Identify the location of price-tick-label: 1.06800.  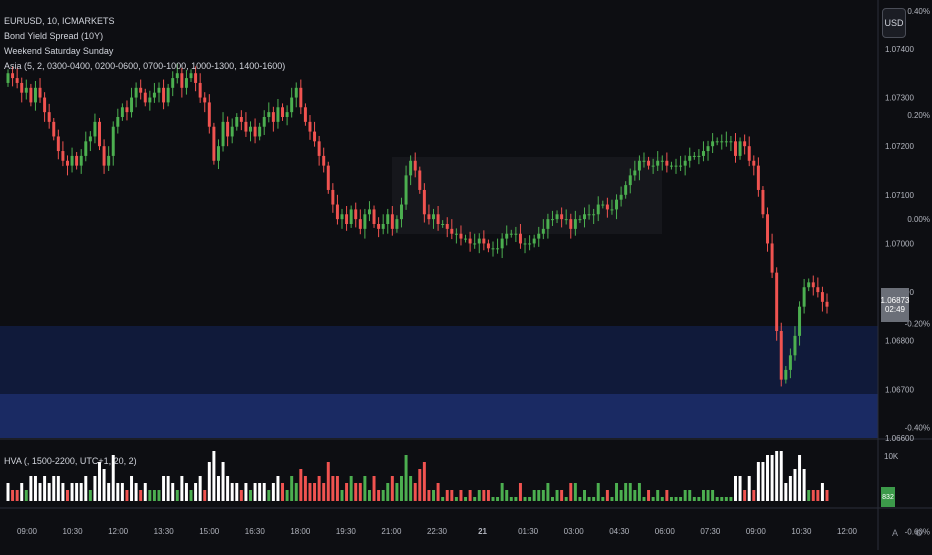
(899, 341).